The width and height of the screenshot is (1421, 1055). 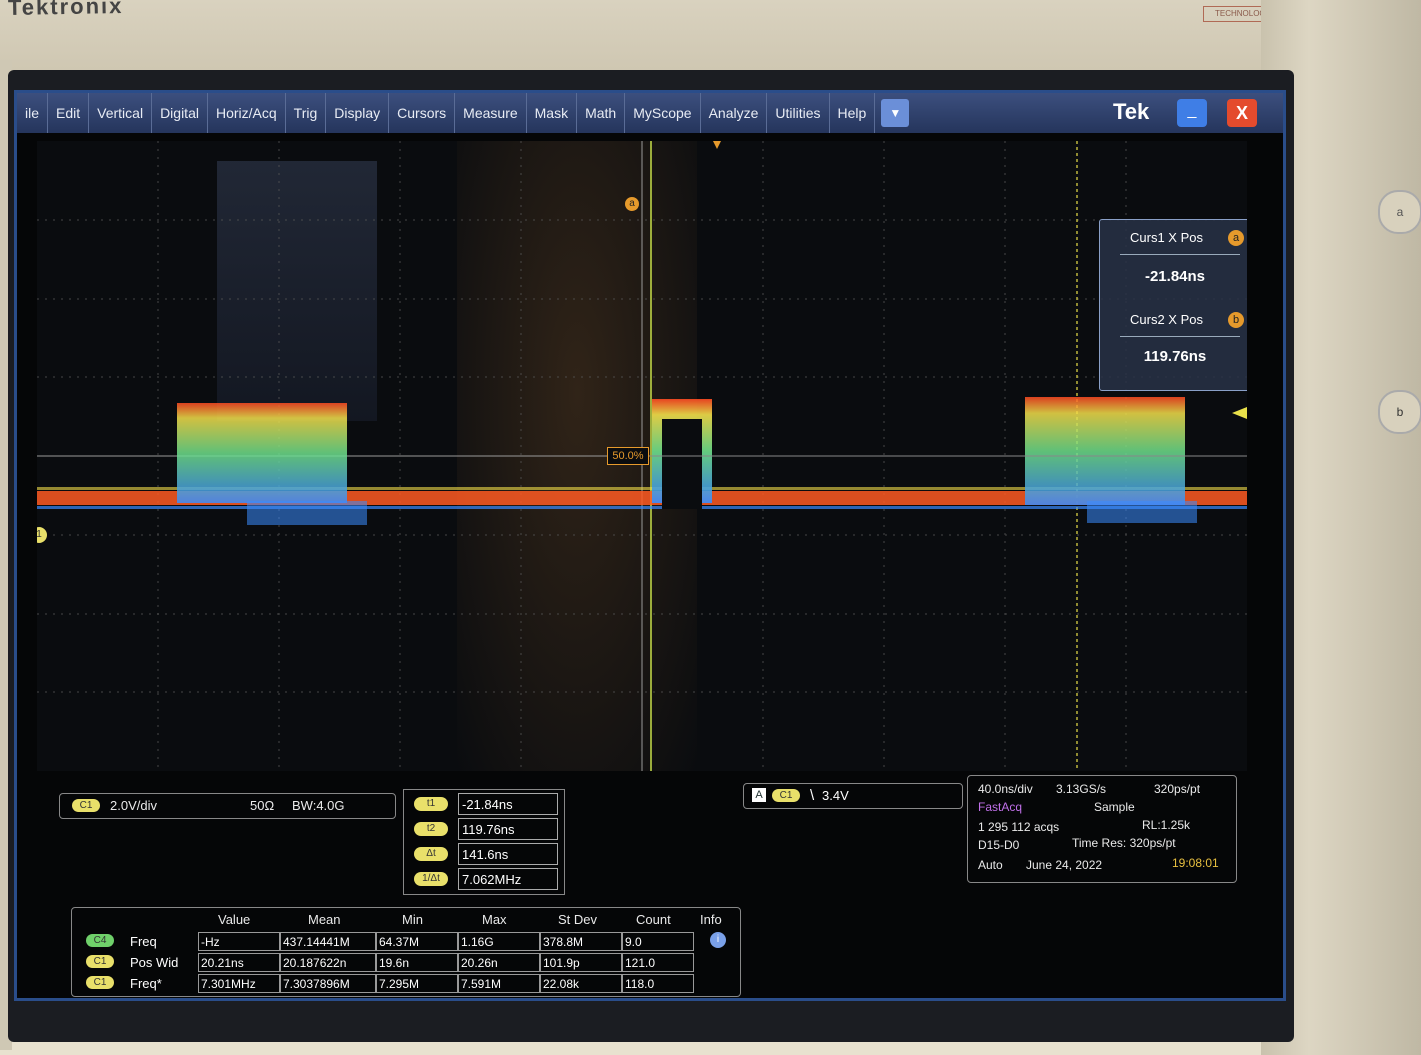 I want to click on meas-header: Max, so click(x=494, y=919).